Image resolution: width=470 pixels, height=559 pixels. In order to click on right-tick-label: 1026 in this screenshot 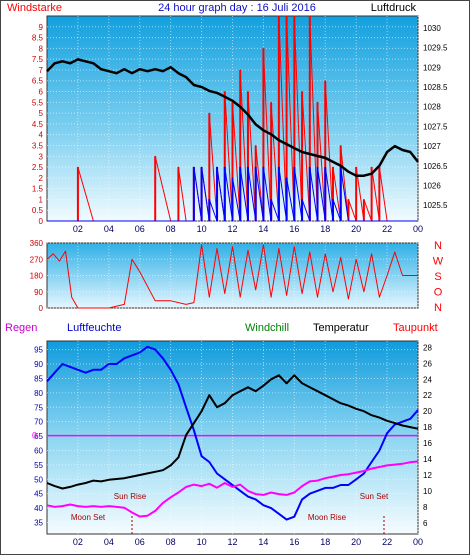, I will do `click(432, 186)`.